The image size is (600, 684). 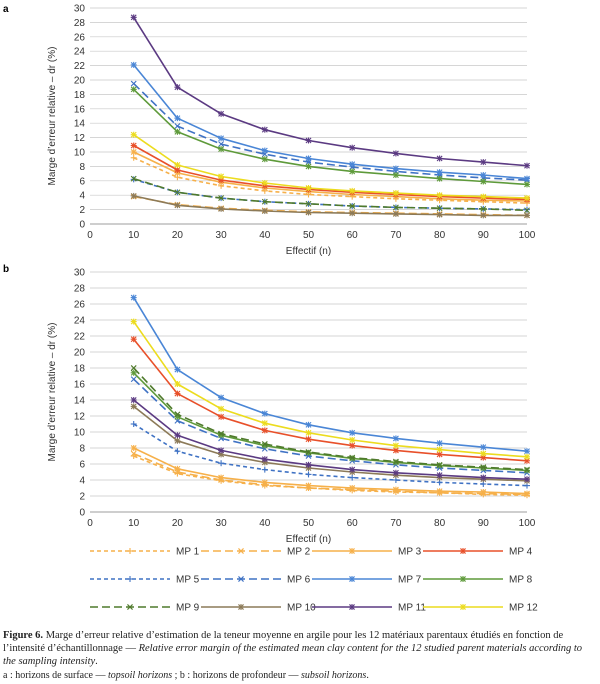 I want to click on x-tick-label: 60, so click(x=353, y=235).